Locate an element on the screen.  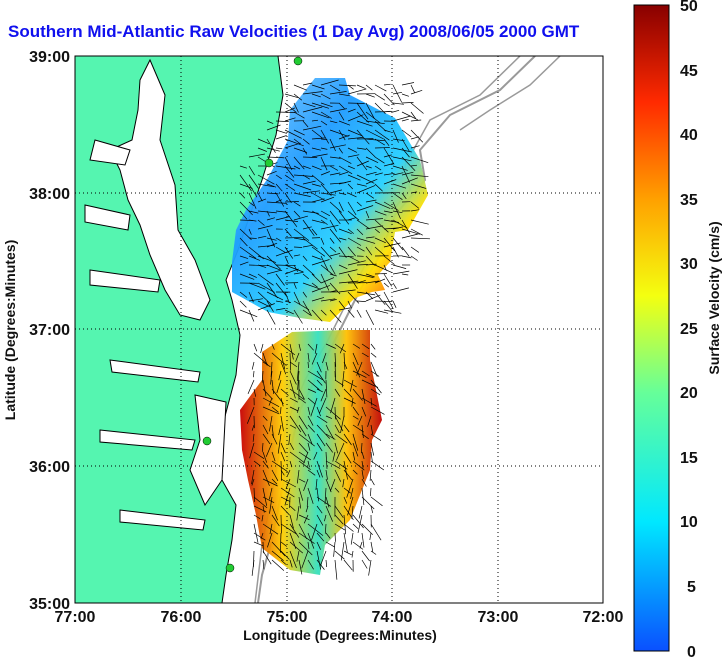
chesapeake-bay is located at coordinates (160, 189).